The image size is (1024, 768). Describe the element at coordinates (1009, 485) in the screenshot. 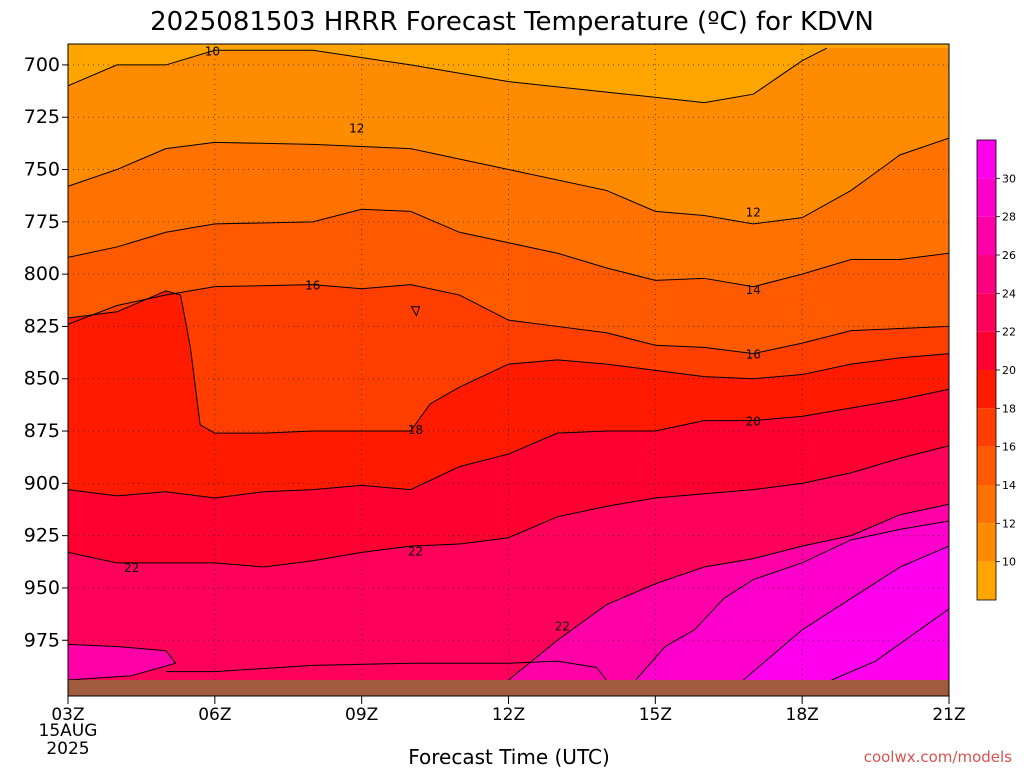

I see `colorbar-label-14: 14` at that location.